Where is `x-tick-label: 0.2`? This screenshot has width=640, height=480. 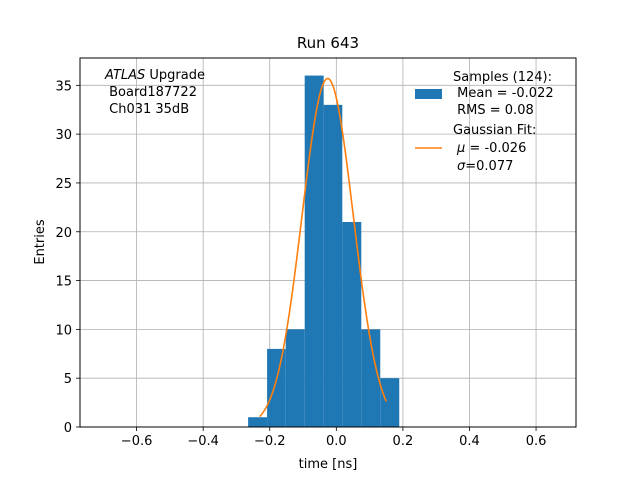
x-tick-label: 0.2 is located at coordinates (403, 441).